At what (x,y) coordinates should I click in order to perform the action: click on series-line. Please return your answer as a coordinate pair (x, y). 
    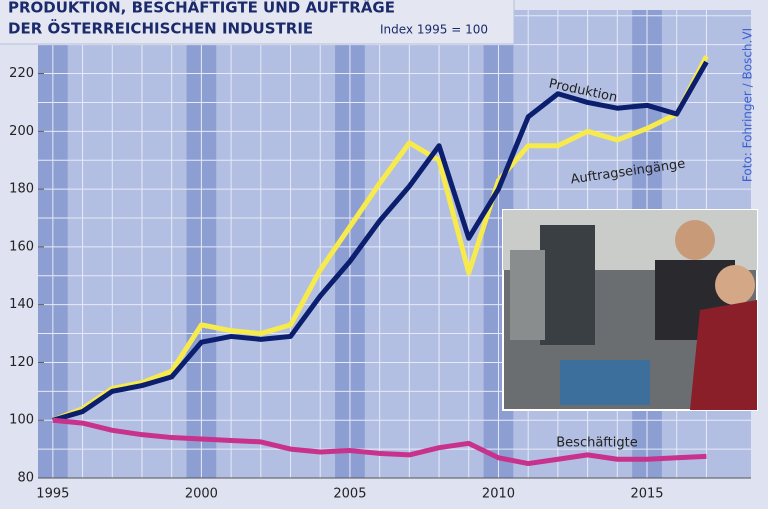
    Looking at the image, I should click on (379, 442).